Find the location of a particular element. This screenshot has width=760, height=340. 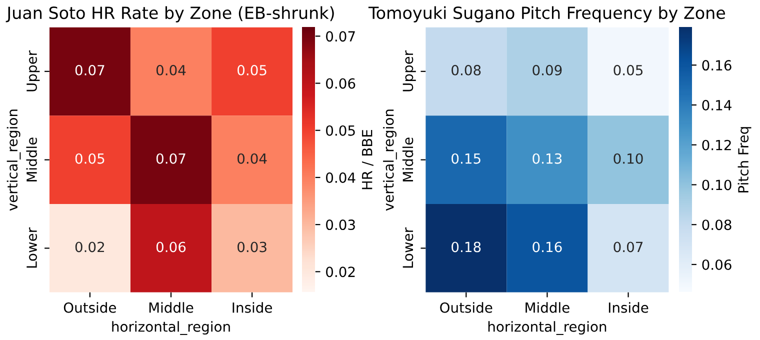

data-label: 0.10 is located at coordinates (628, 158).